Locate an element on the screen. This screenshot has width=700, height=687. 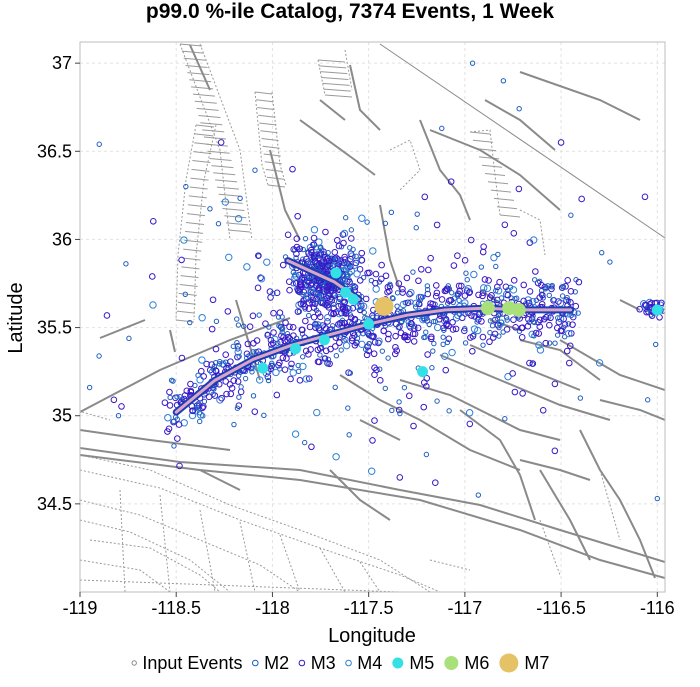
x-tick-label: -116.5 is located at coordinates (561, 608).